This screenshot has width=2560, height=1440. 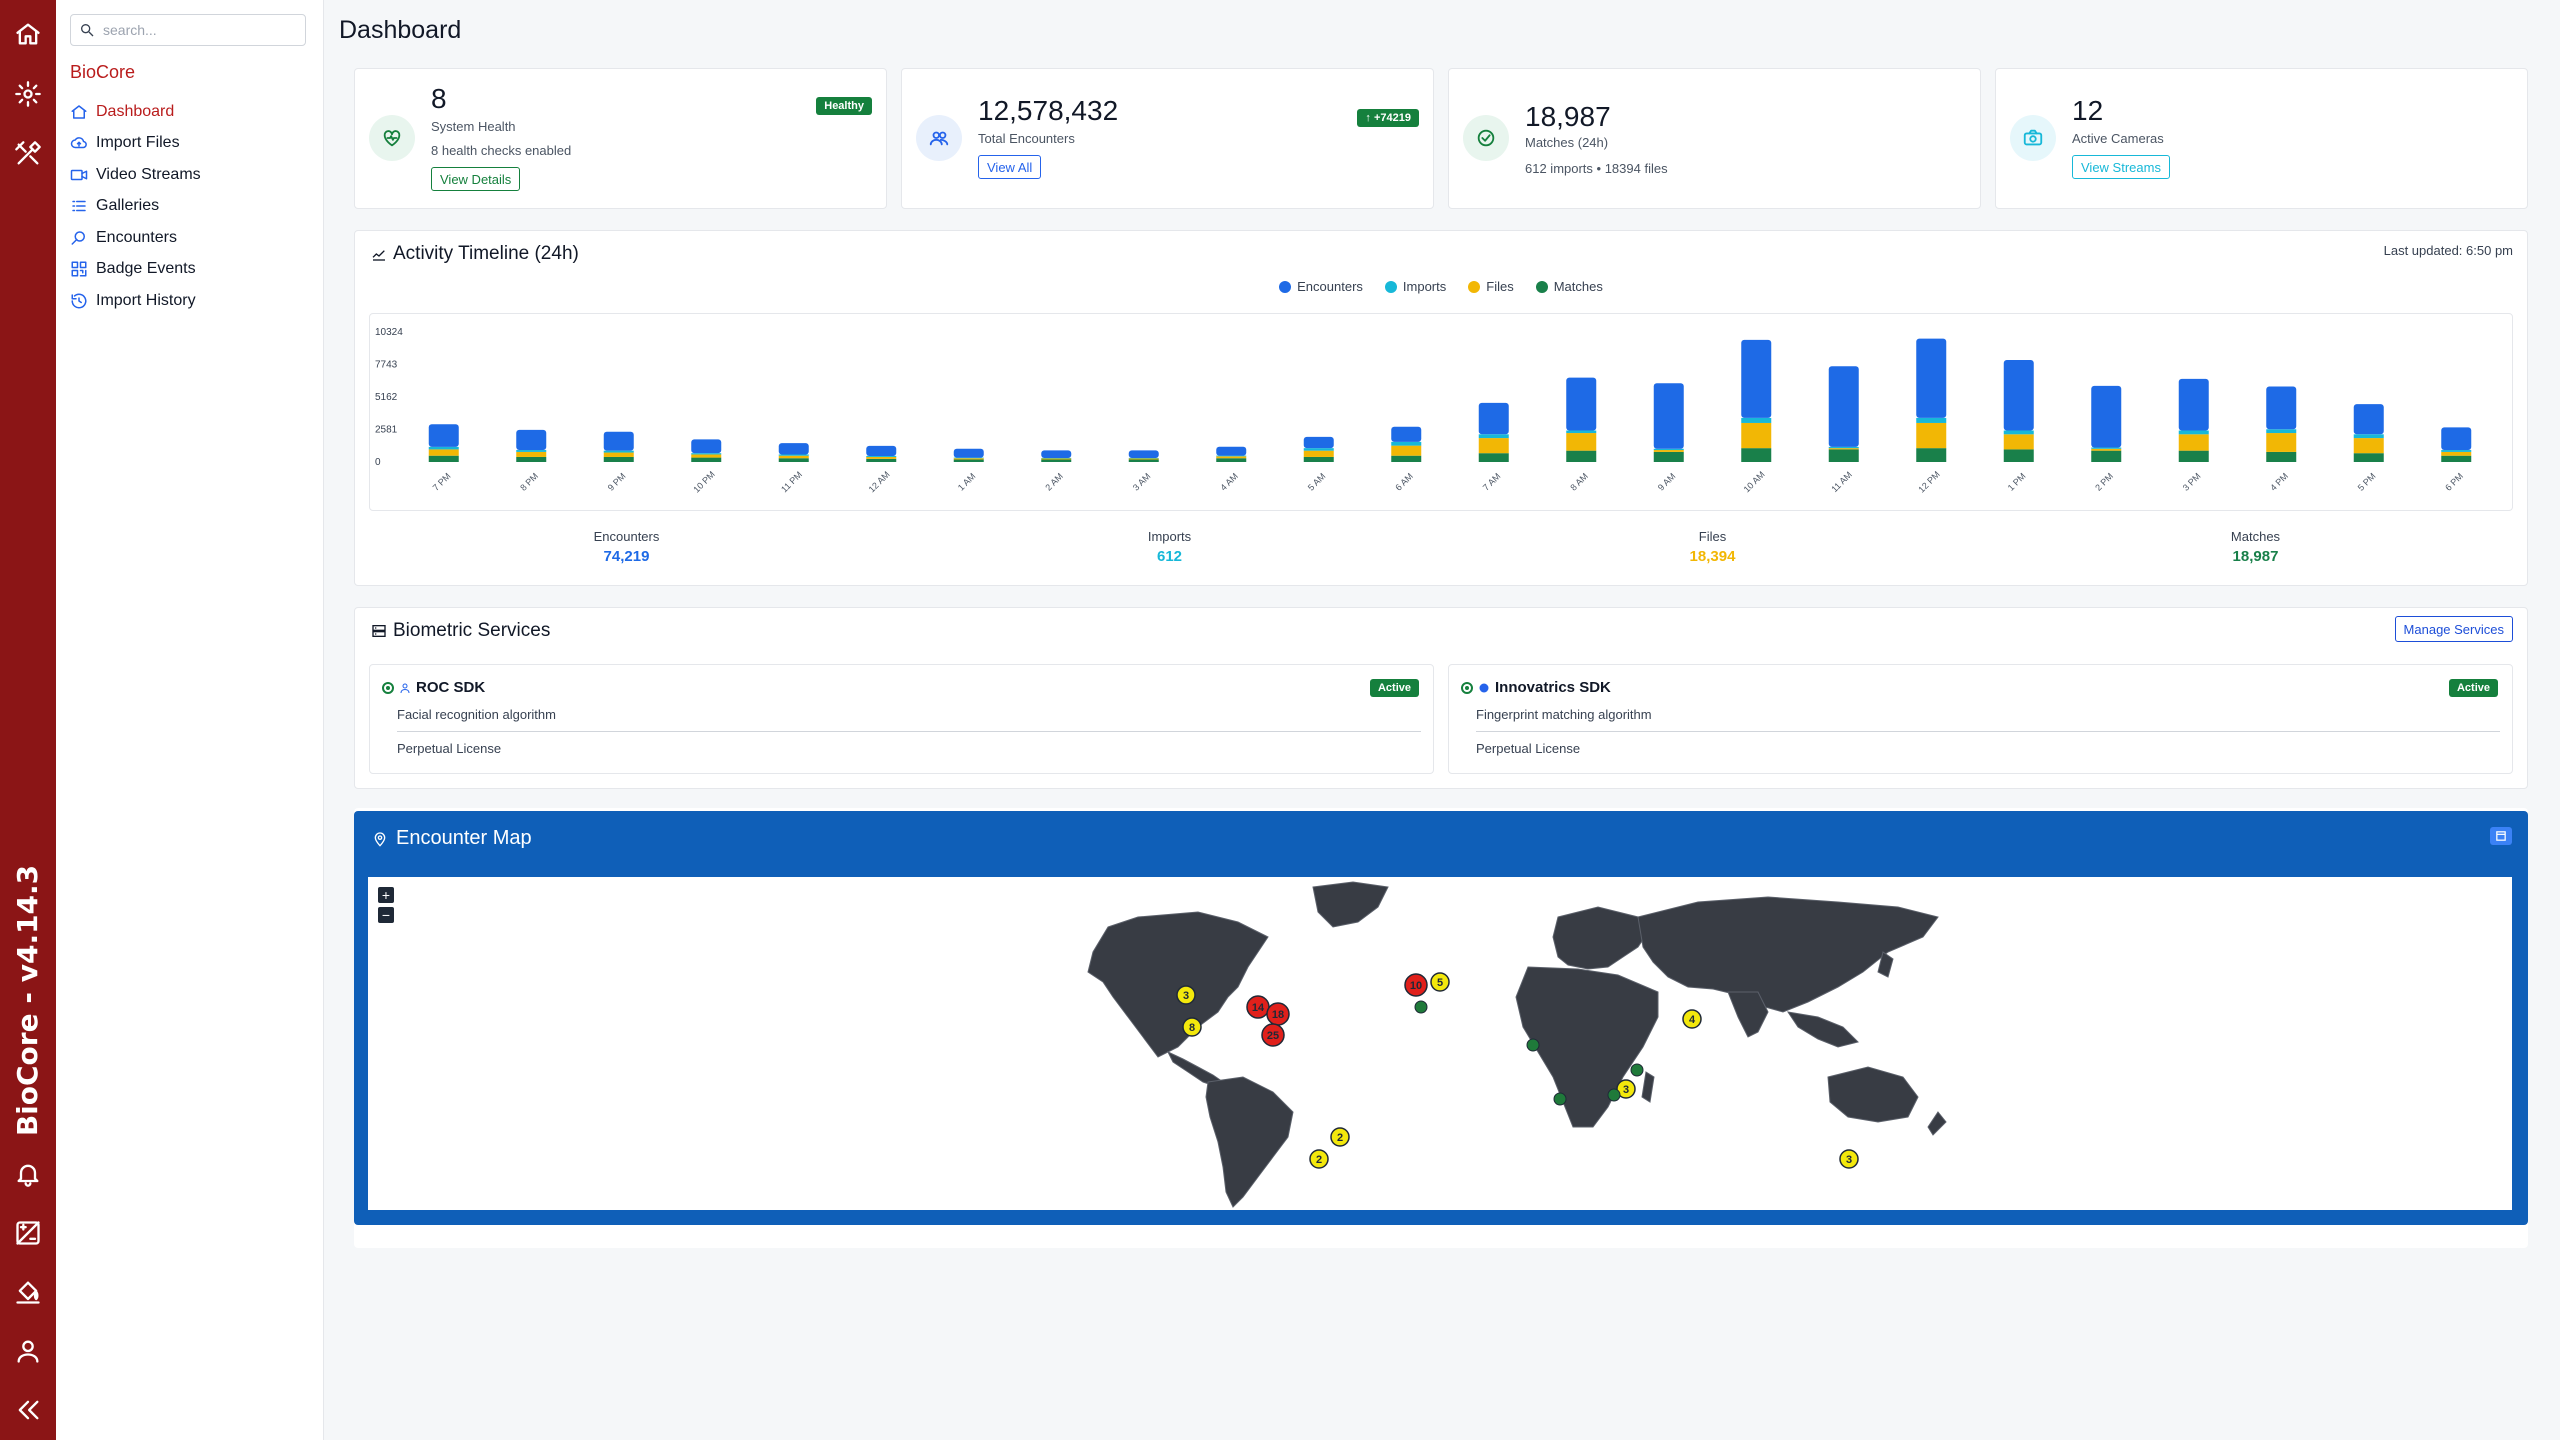 What do you see at coordinates (2501, 836) in the screenshot?
I see `expand-icon` at bounding box center [2501, 836].